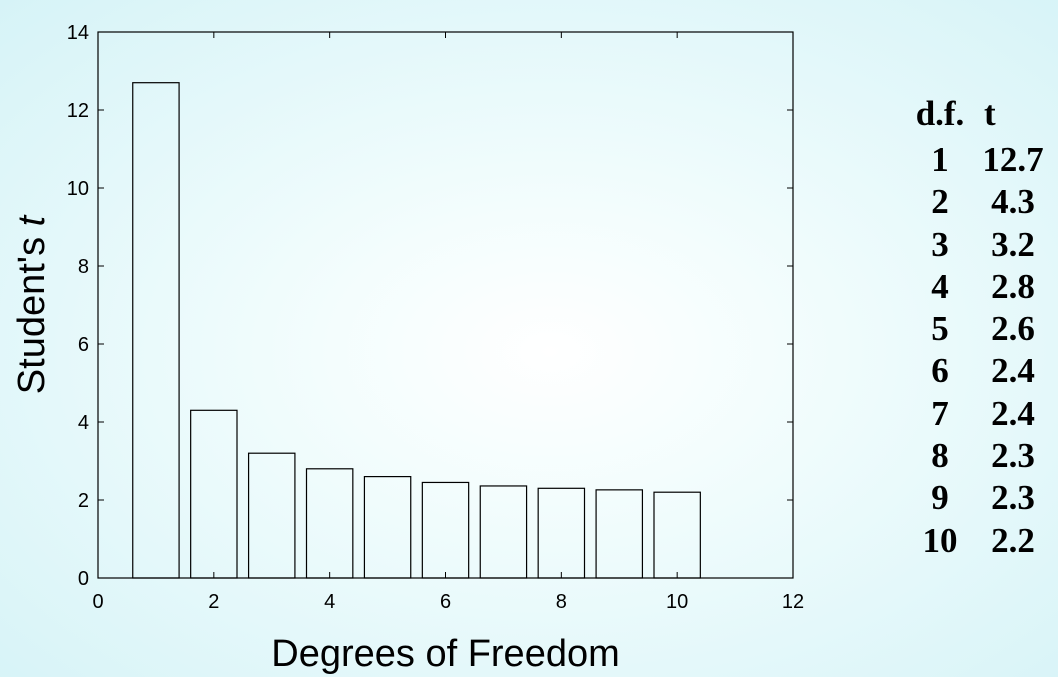  I want to click on table-cell-df: 4, so click(940, 286).